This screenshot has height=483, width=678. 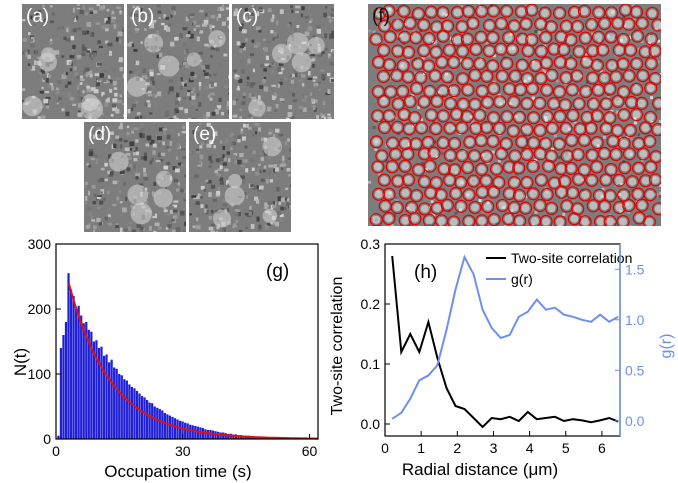 I want to click on x-tick-label: 5, so click(x=566, y=448).